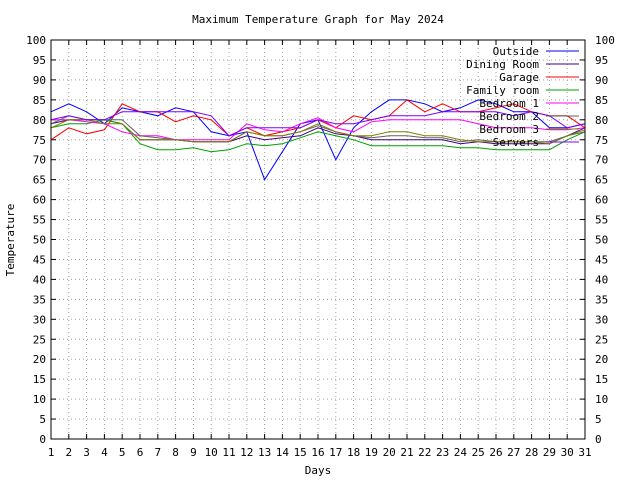 The height and width of the screenshot is (480, 640). I want to click on x-tick-label: 21, so click(406, 452).